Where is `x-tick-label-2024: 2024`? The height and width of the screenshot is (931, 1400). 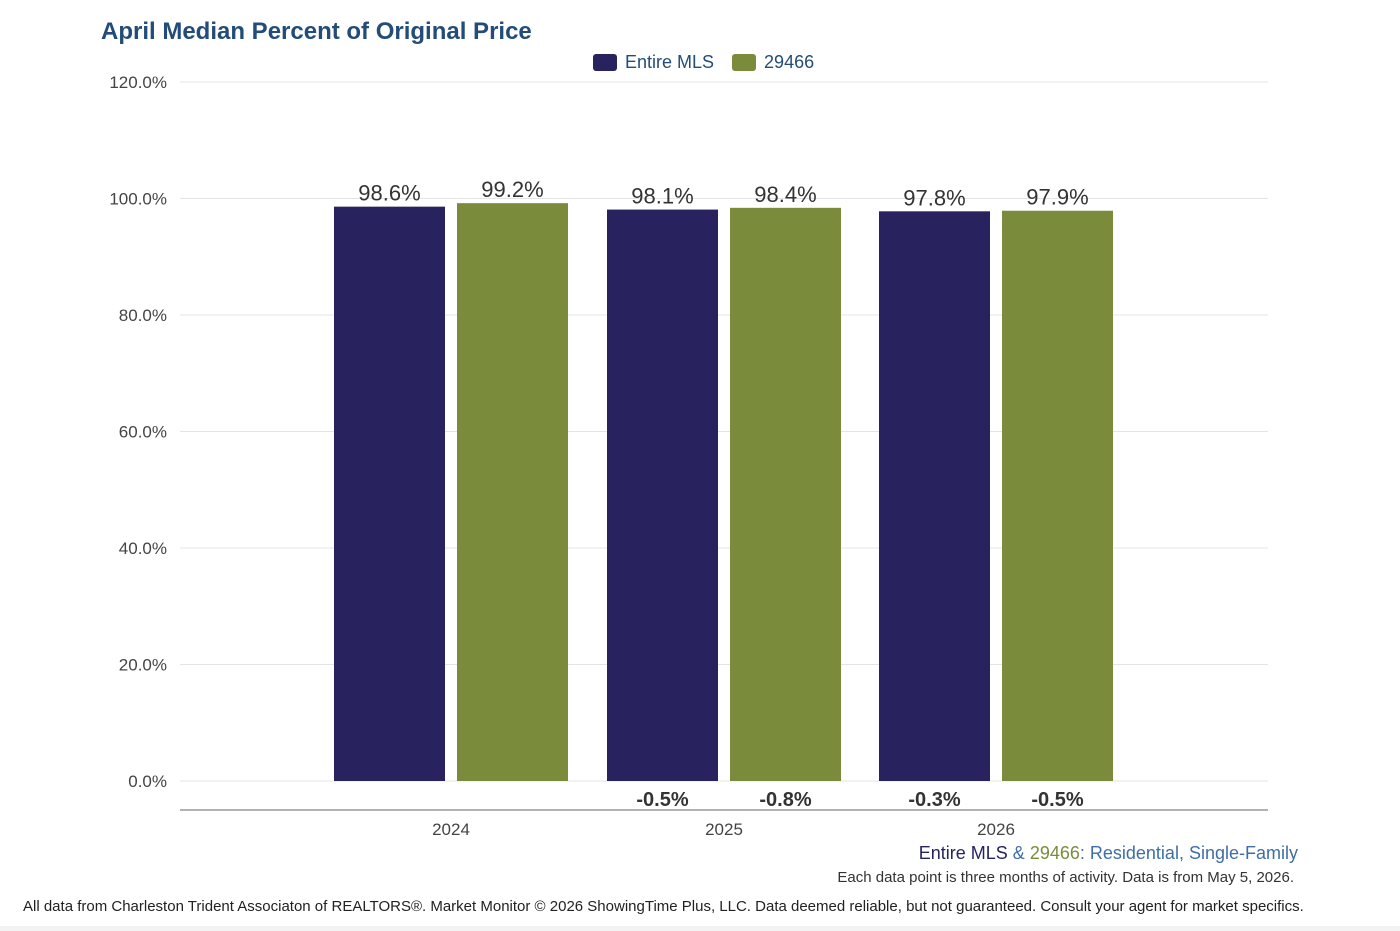
x-tick-label-2024: 2024 is located at coordinates (451, 829).